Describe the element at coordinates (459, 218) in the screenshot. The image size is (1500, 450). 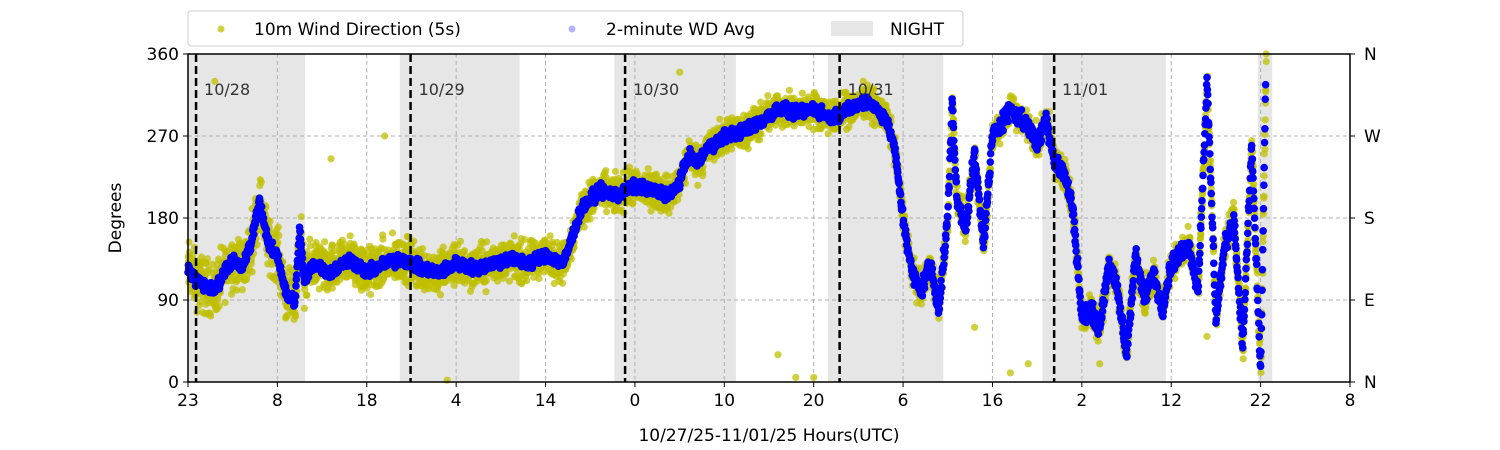
I see `night-period` at that location.